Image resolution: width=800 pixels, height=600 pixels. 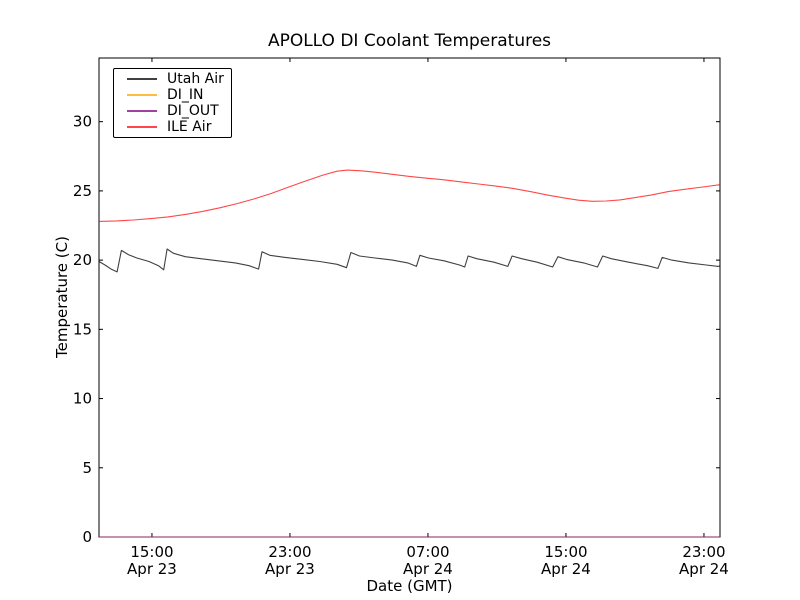 What do you see at coordinates (82, 329) in the screenshot?
I see `y-tick-label: 15` at bounding box center [82, 329].